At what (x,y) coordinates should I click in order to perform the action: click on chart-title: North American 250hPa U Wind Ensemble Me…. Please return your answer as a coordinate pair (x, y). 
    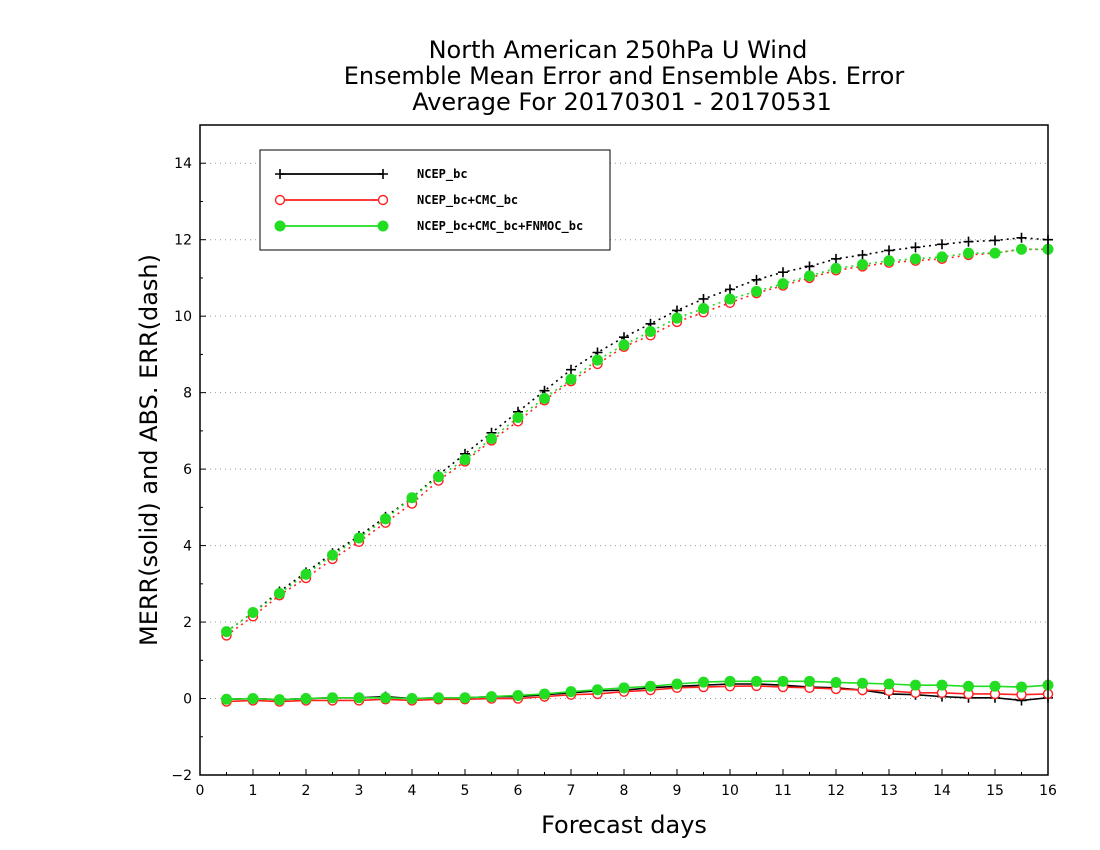
    Looking at the image, I should click on (624, 76).